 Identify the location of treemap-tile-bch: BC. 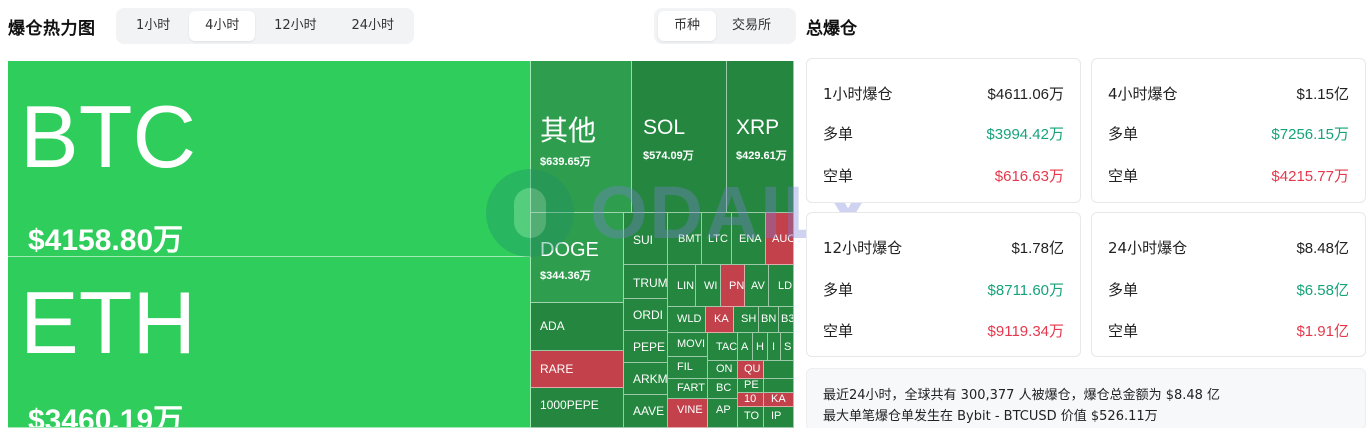
(723, 389).